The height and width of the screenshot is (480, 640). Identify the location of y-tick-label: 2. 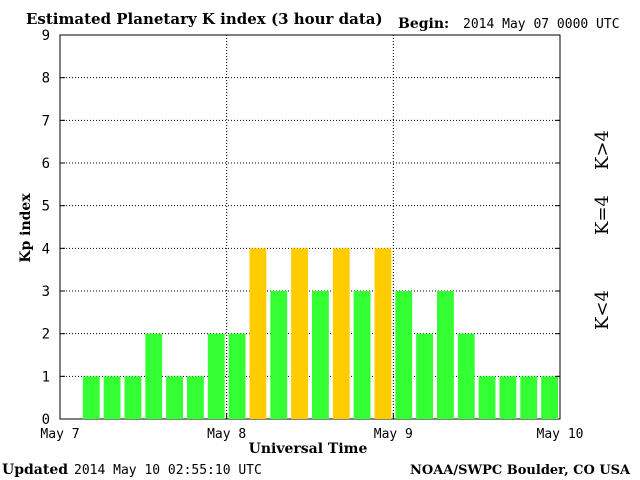
(46, 335).